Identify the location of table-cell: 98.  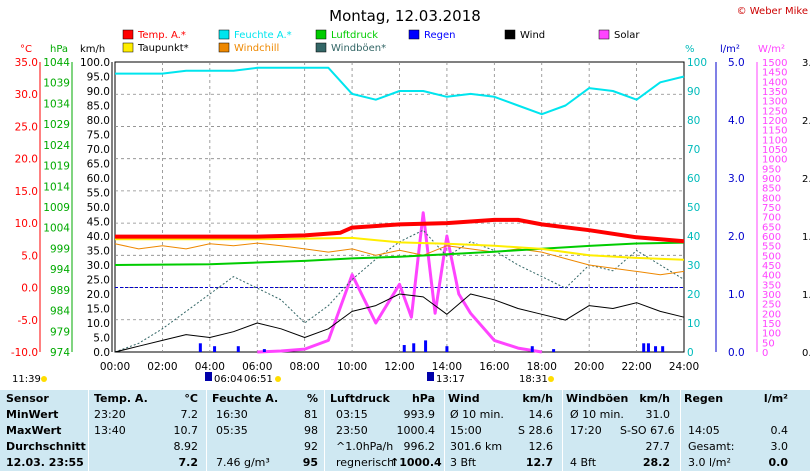
(311, 430).